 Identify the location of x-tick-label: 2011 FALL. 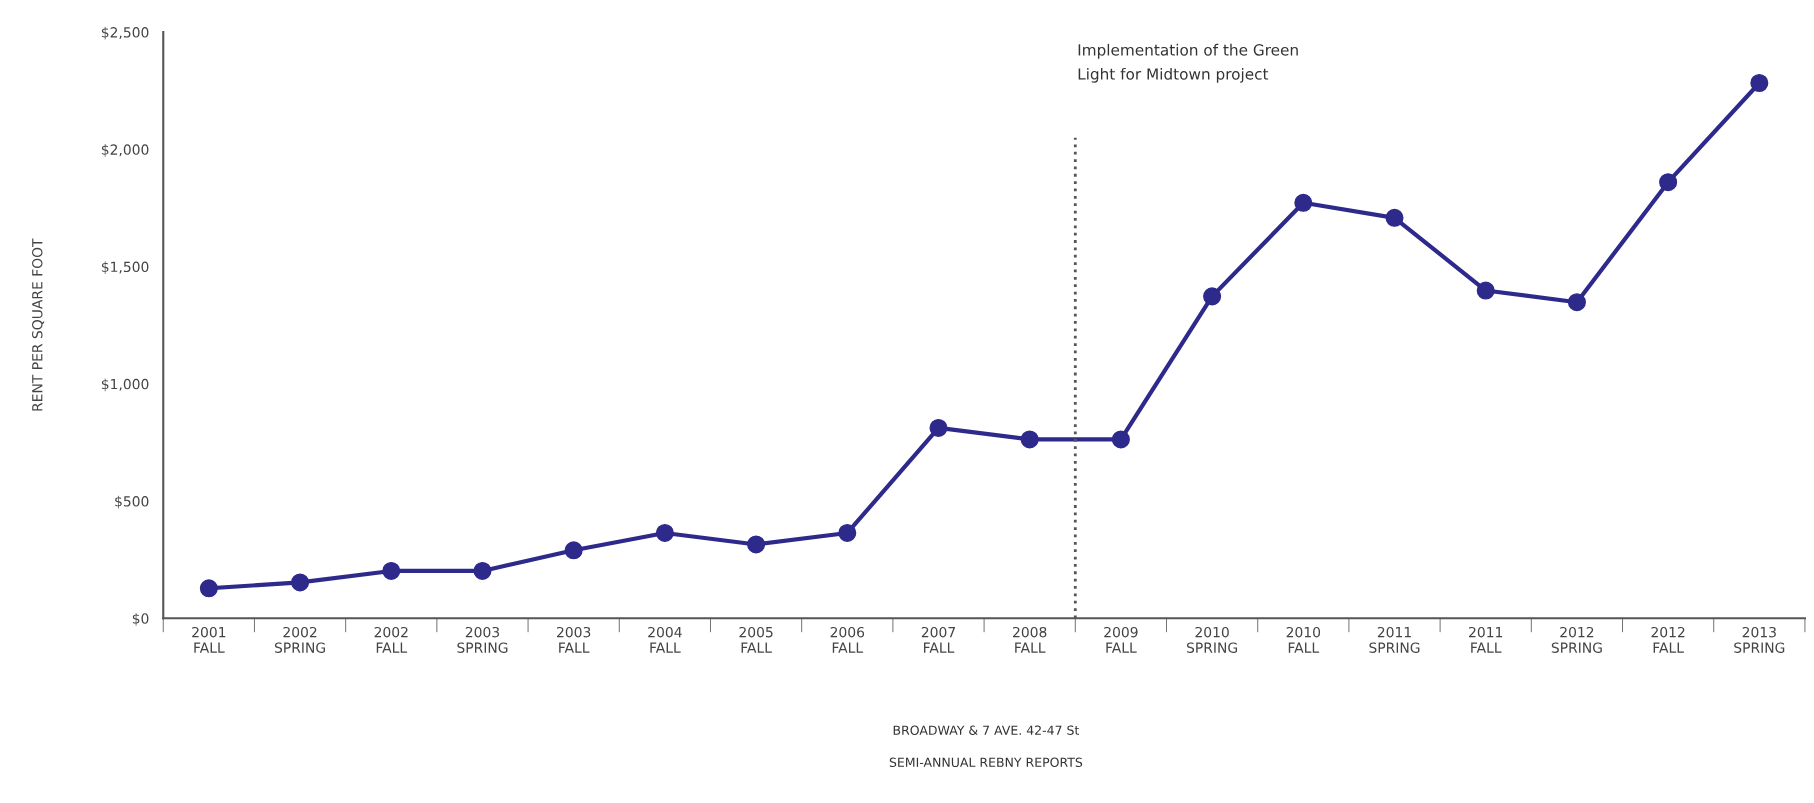
(1486, 639).